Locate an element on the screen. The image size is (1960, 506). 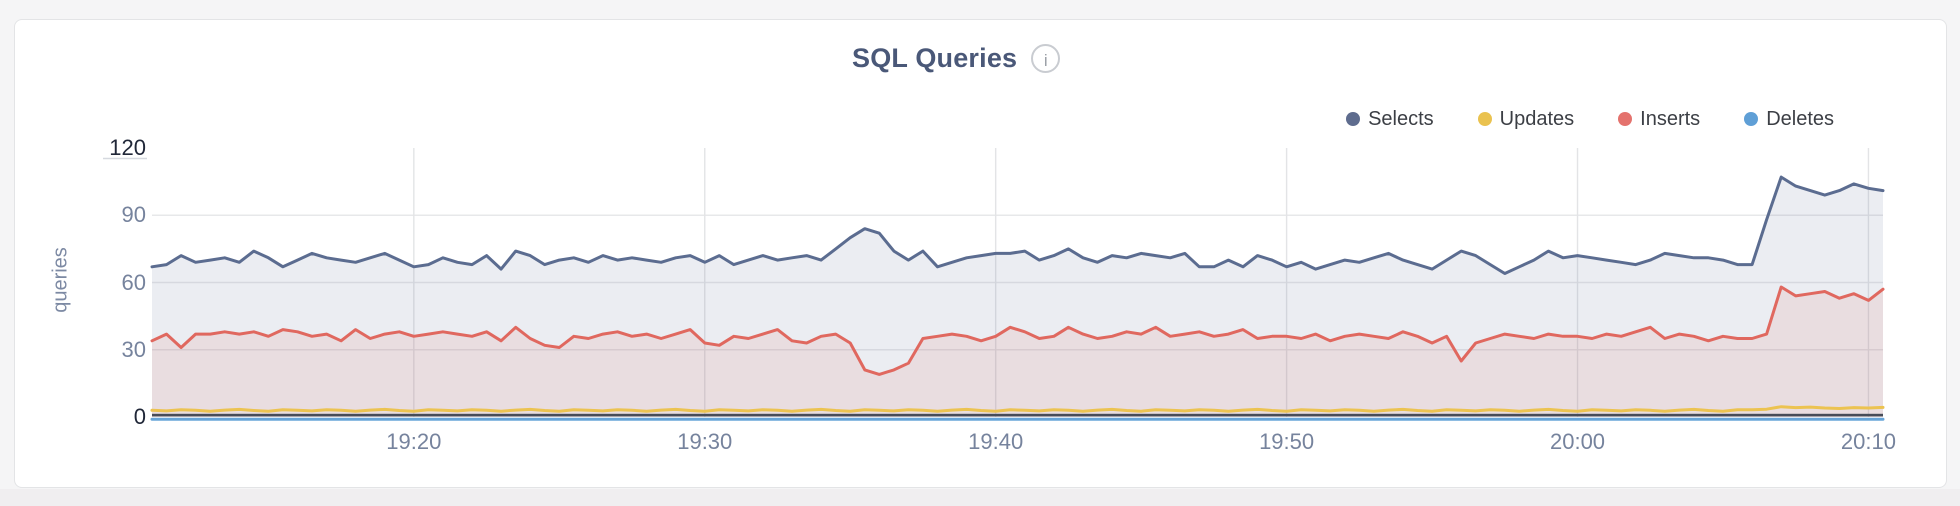
x-axis-line is located at coordinates (1017, 415).